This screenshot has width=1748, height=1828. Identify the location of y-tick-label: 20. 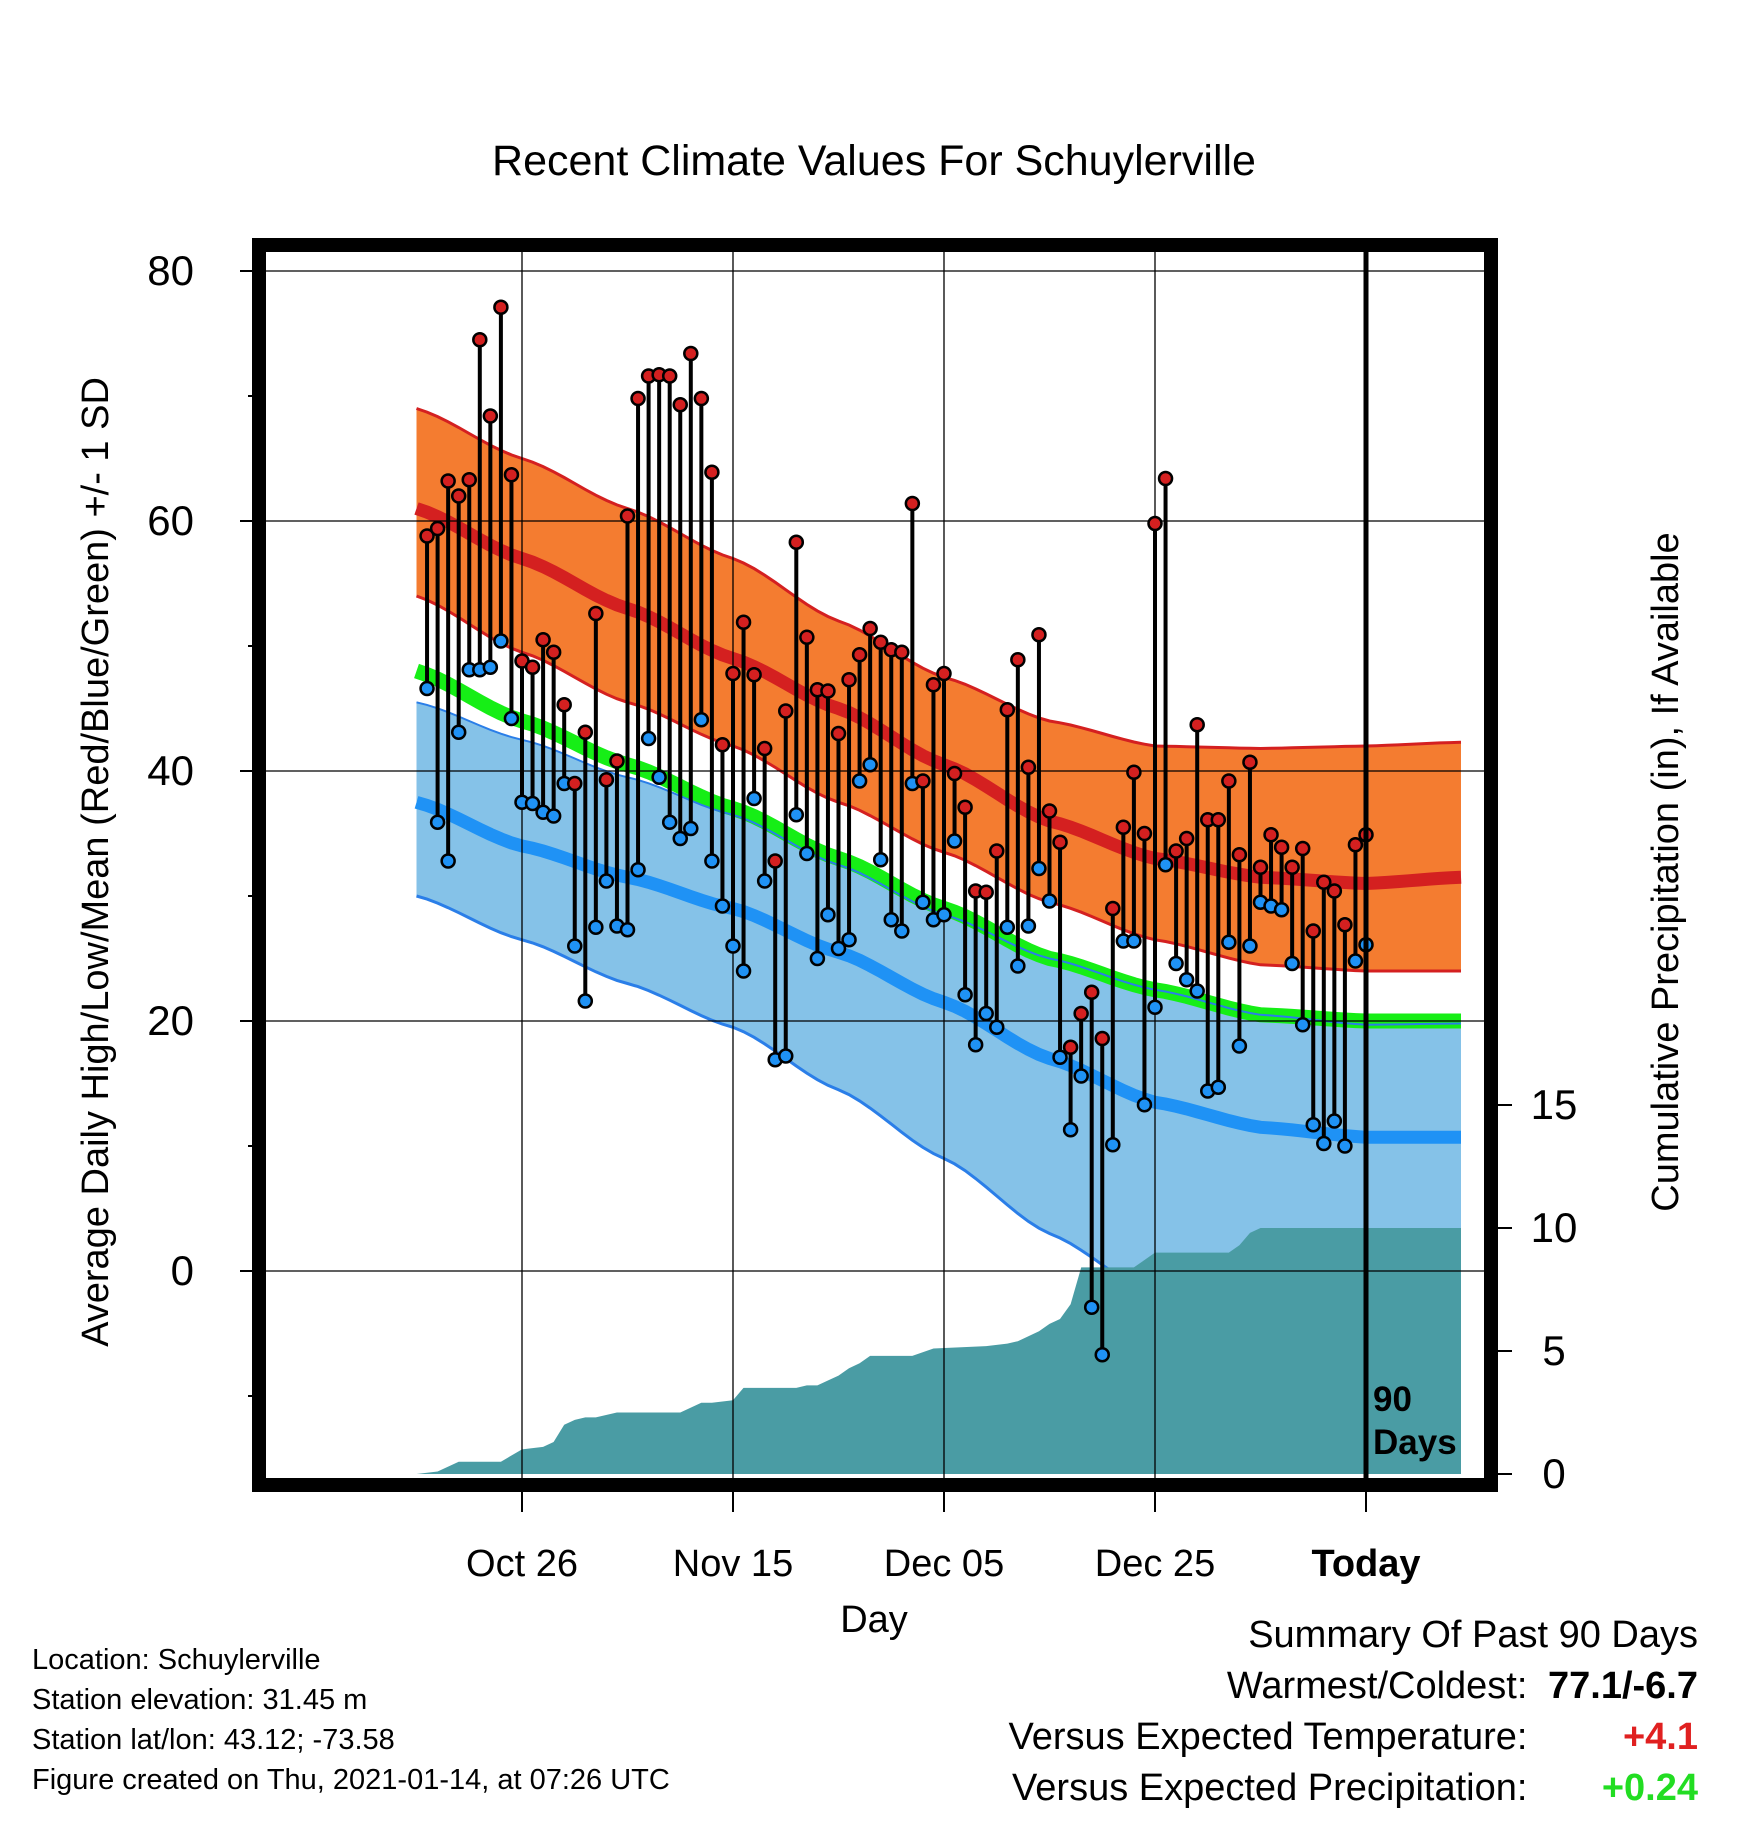
(170, 1020).